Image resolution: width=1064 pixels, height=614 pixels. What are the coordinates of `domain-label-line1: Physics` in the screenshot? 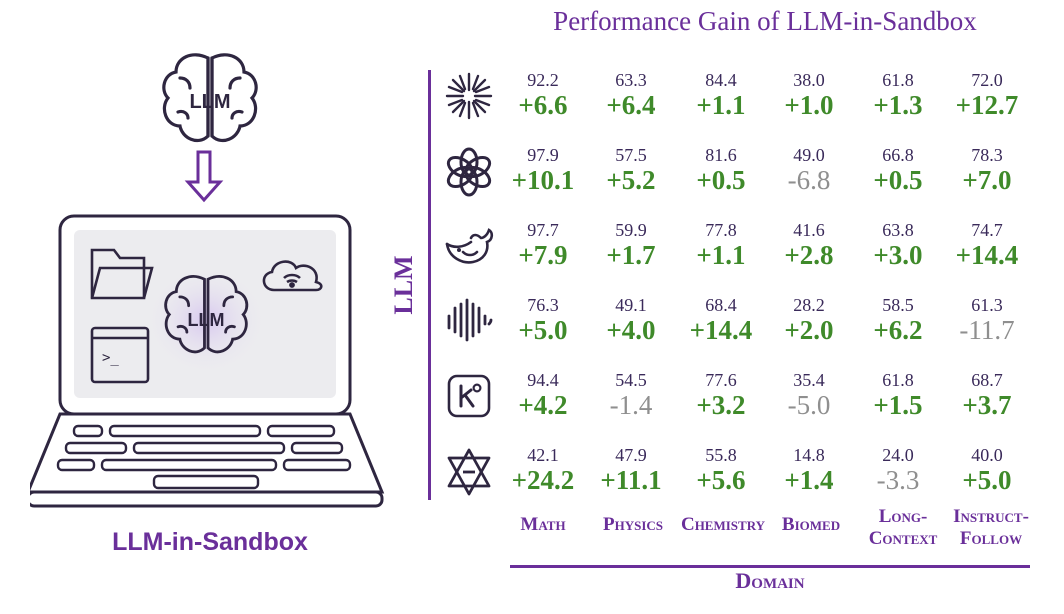 It's located at (632, 524).